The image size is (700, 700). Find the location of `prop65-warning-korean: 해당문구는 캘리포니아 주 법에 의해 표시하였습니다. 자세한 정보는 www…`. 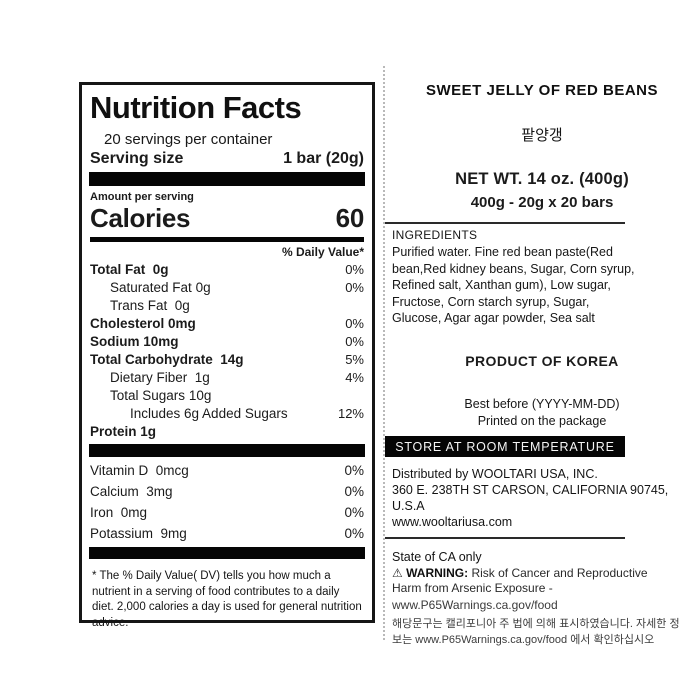

prop65-warning-korean: 해당문구는 캘리포니아 주 법에 의해 표시하였습니다. 자세한 정보는 www… is located at coordinates (536, 631).